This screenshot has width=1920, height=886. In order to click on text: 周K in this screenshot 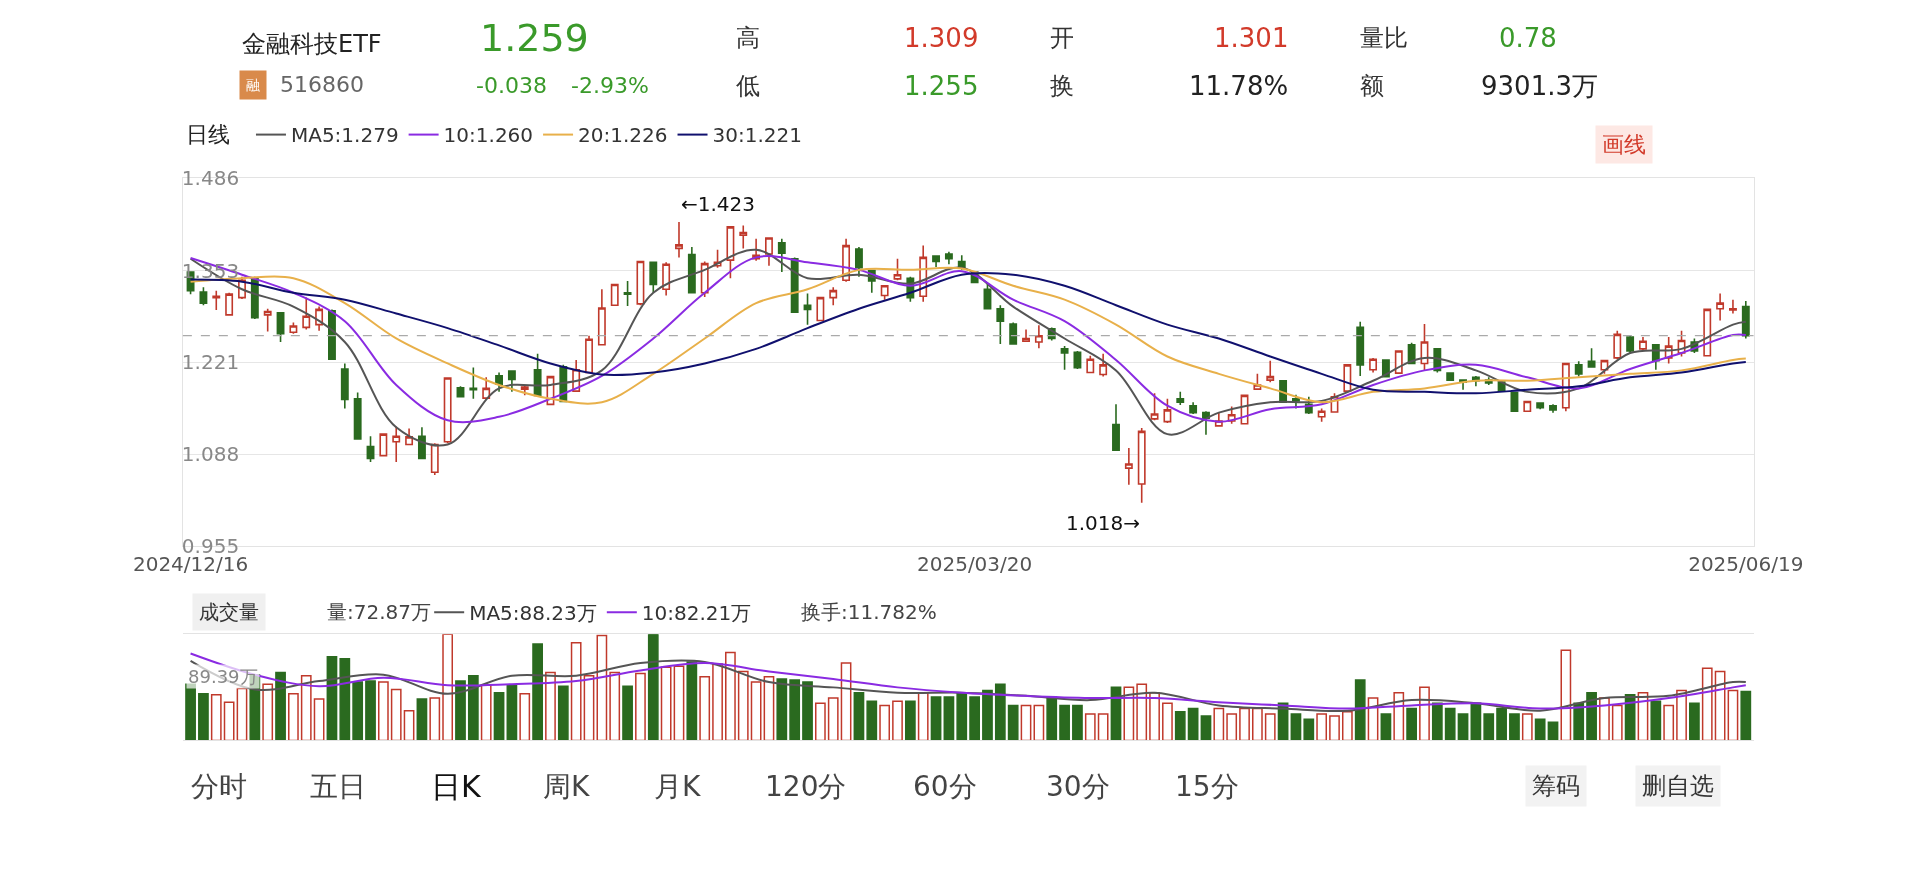, I will do `click(566, 786)`.